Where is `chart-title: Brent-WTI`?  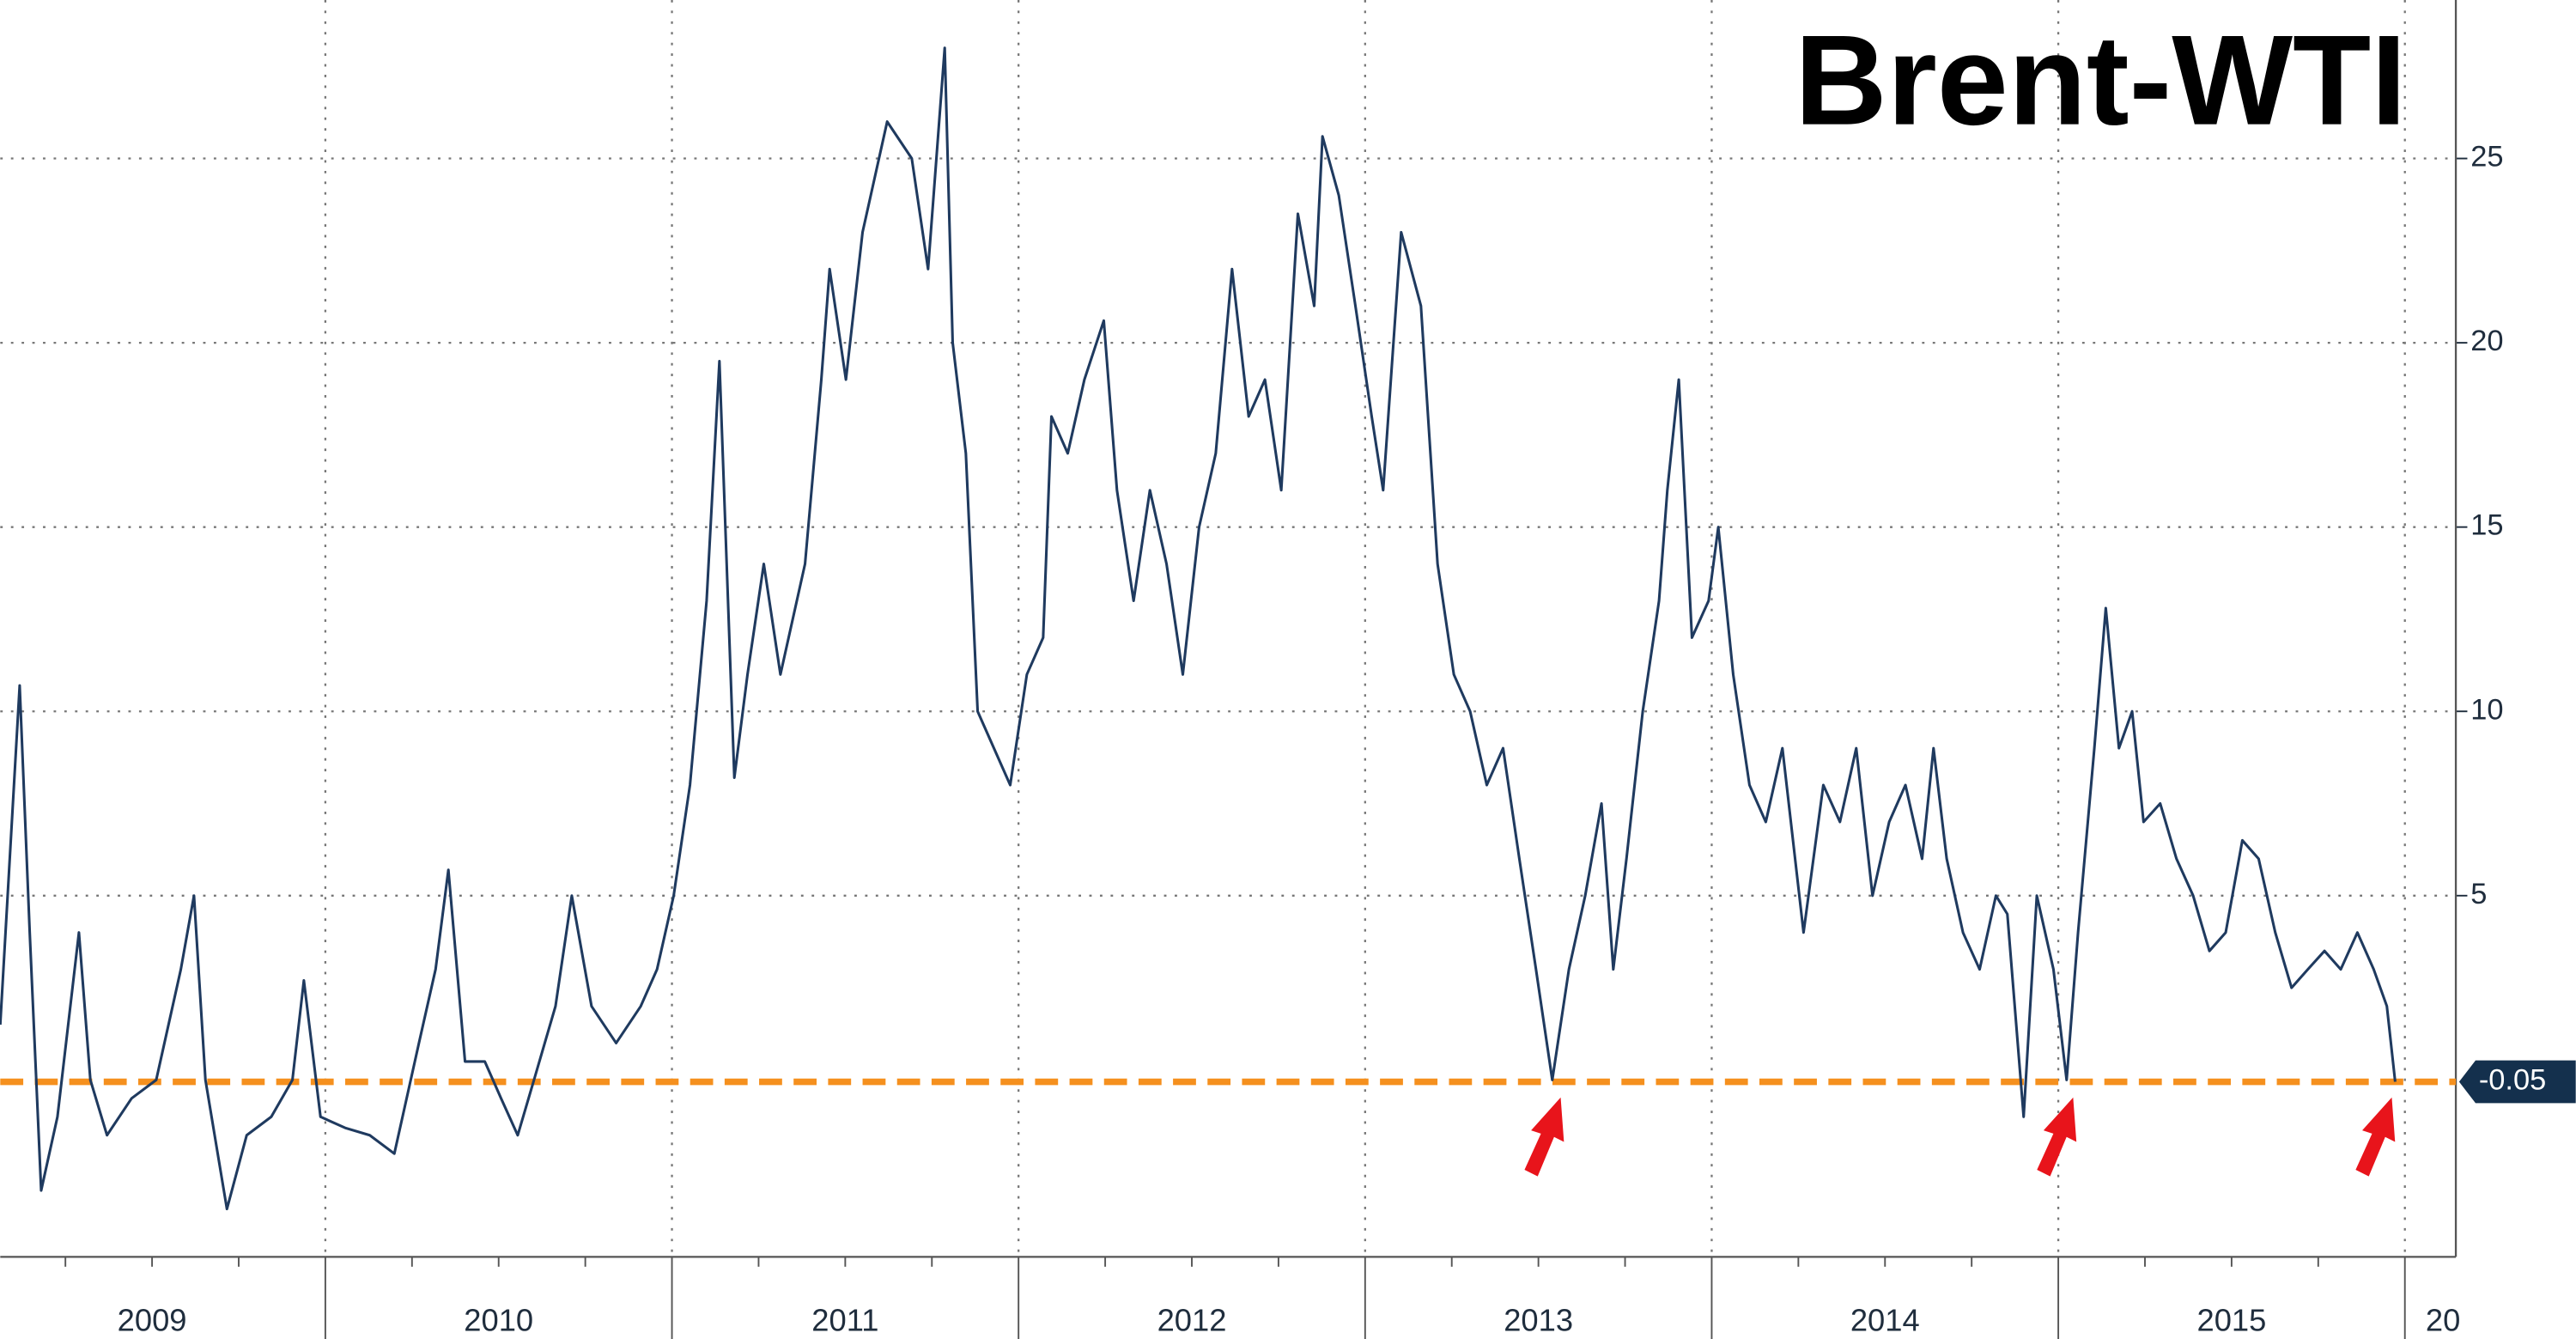
chart-title: Brent-WTI is located at coordinates (2101, 80).